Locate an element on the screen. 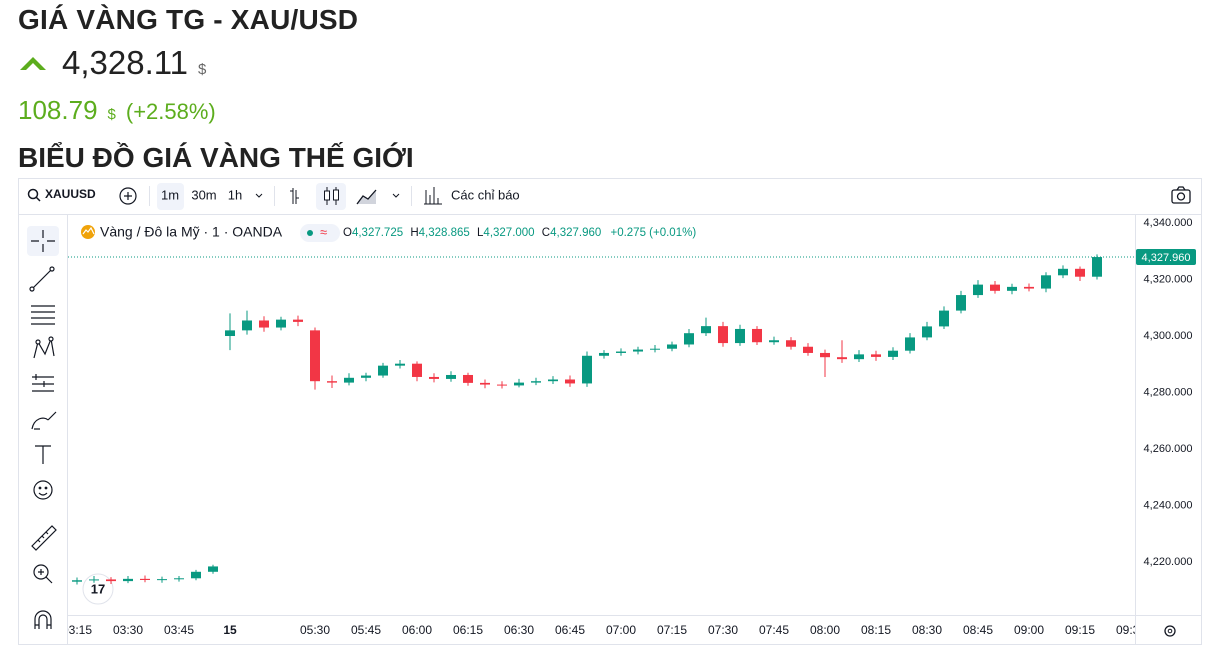 The width and height of the screenshot is (1212, 653). price-unit: $ is located at coordinates (202, 69).